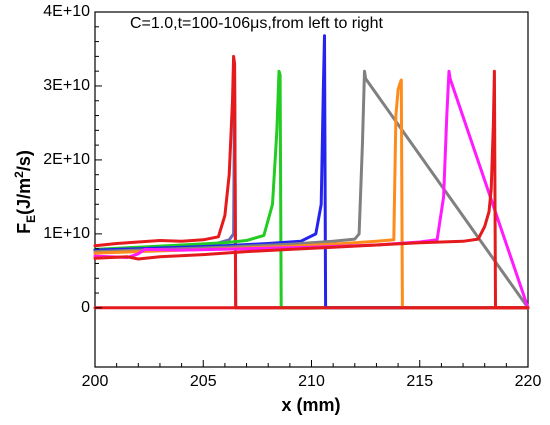 The width and height of the screenshot is (550, 425). Describe the element at coordinates (24, 160) in the screenshot. I see `y-axis-title-end: /s)` at that location.